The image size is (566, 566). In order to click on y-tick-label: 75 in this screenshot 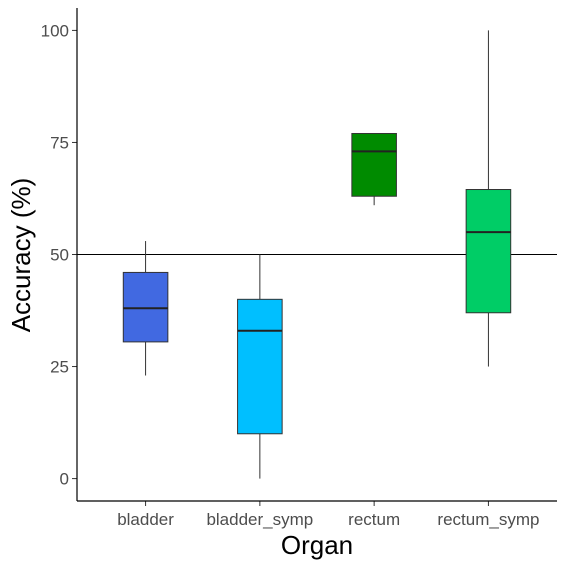, I will do `click(59, 142)`.